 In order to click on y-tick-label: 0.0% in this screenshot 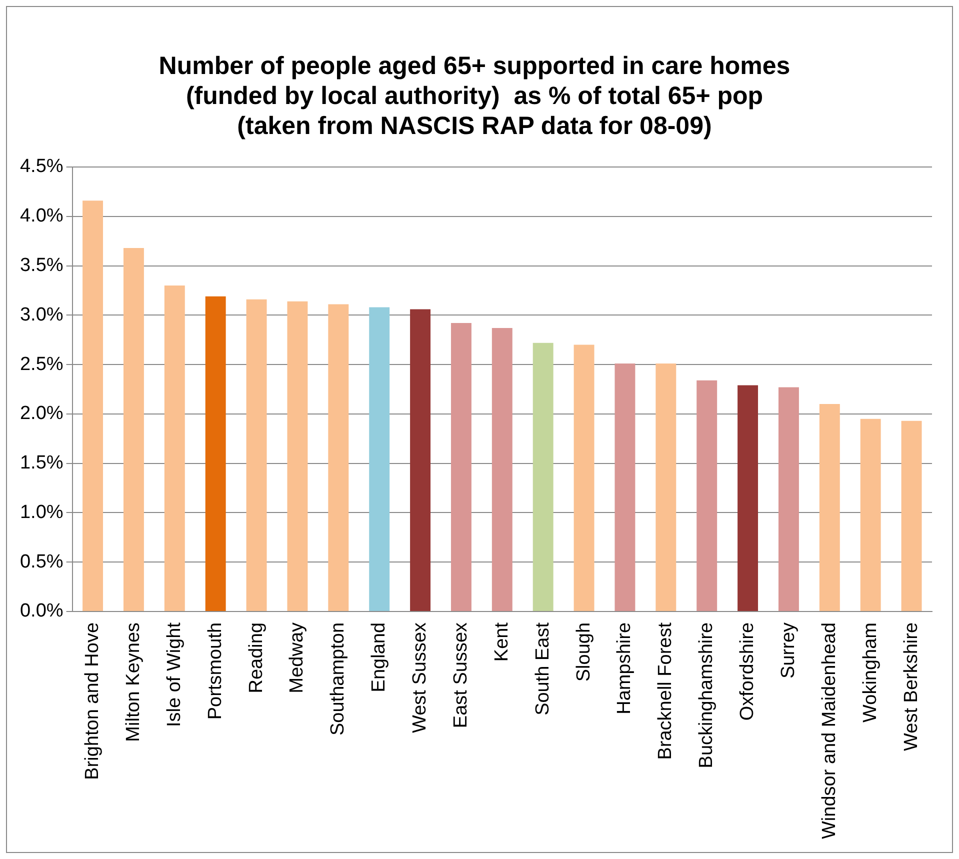, I will do `click(42, 611)`.